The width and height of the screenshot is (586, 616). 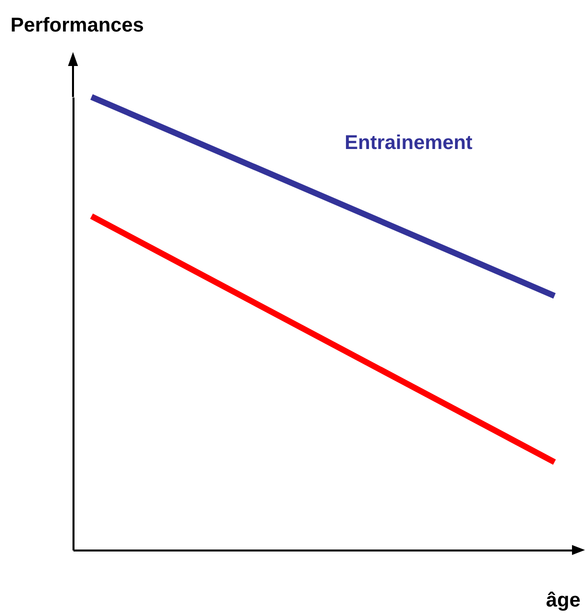 What do you see at coordinates (408, 143) in the screenshot?
I see `text: Entrainement` at bounding box center [408, 143].